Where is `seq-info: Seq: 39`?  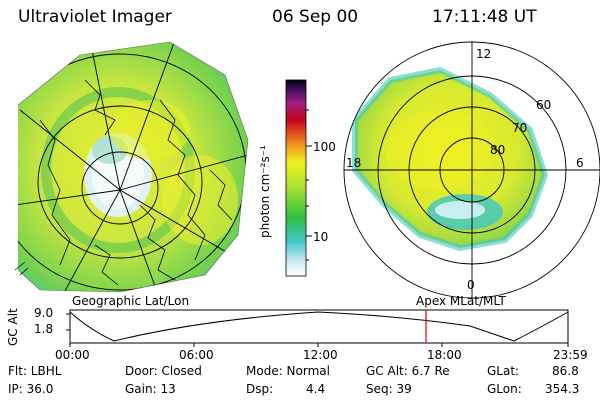 seq-info: Seq: 39 is located at coordinates (389, 389).